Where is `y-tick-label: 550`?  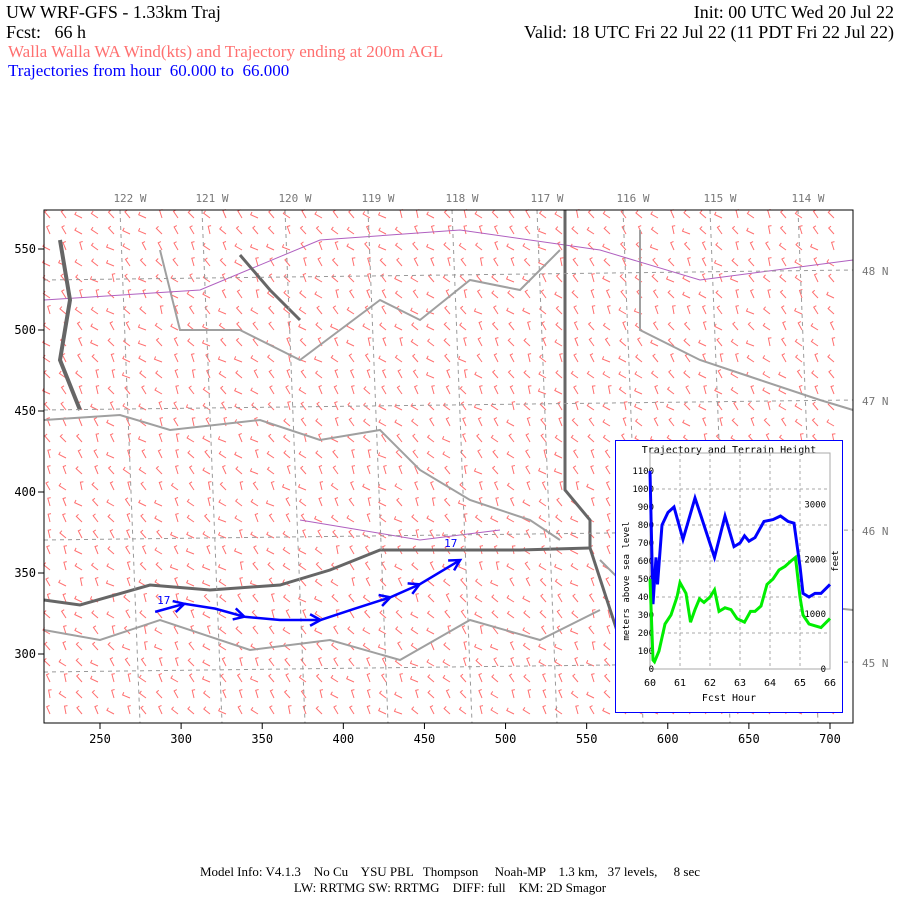 y-tick-label: 550 is located at coordinates (25, 249).